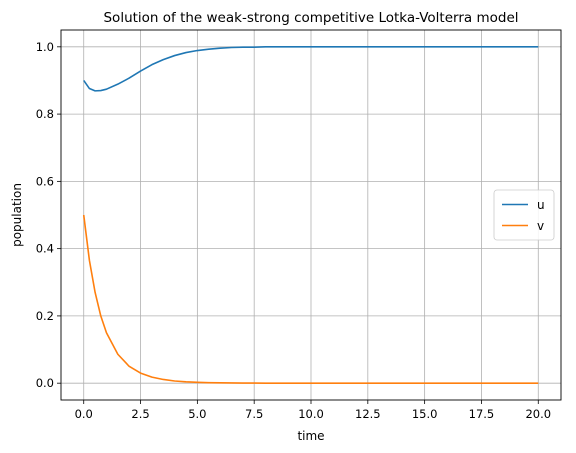 This screenshot has width=576, height=453. Describe the element at coordinates (310, 436) in the screenshot. I see `x-axis-label: time` at that location.